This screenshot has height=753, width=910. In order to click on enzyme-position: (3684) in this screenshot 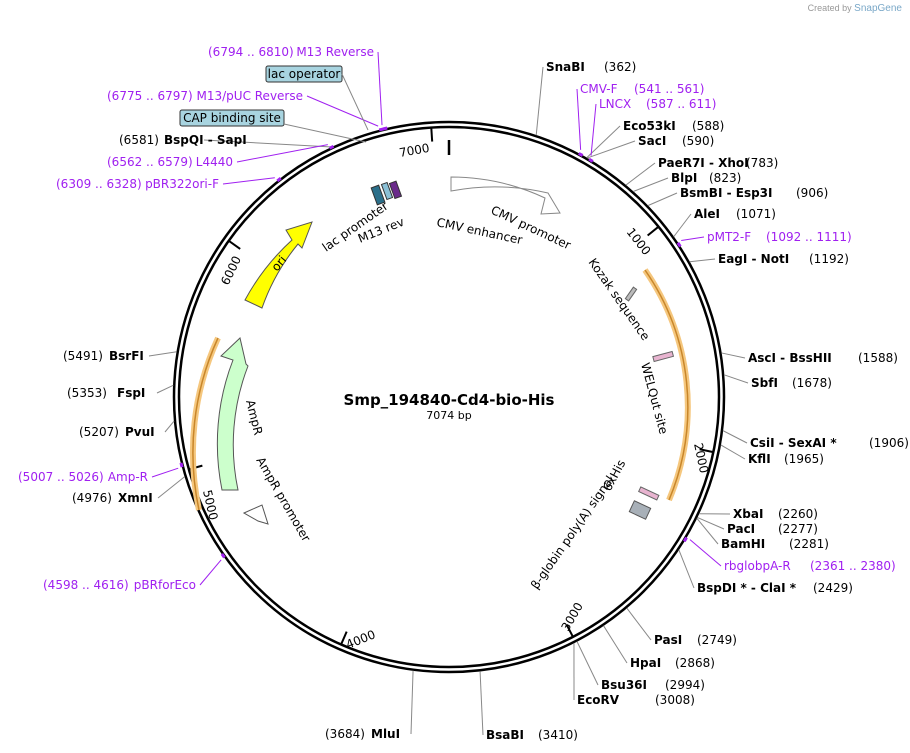, I will do `click(345, 734)`.